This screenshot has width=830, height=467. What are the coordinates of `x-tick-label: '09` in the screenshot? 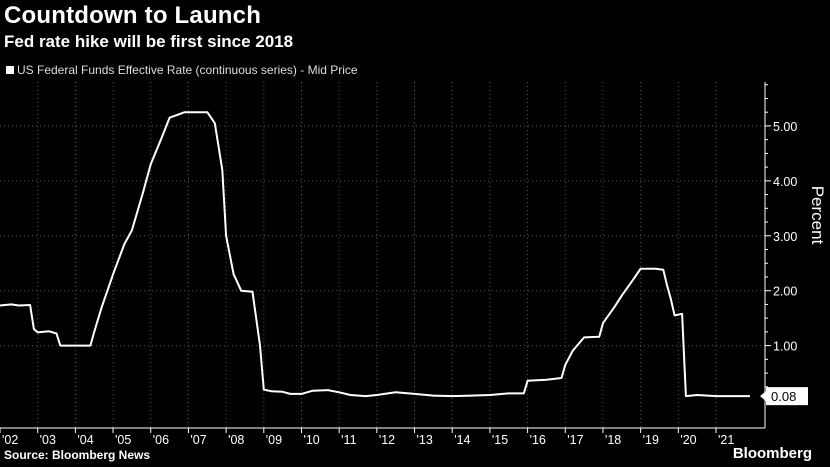 It's located at (274, 440).